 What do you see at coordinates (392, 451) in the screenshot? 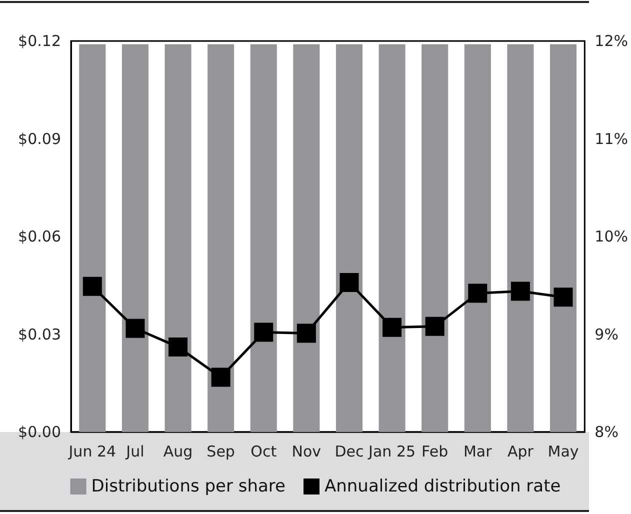
I see `x-tick-label: Jan 25` at bounding box center [392, 451].